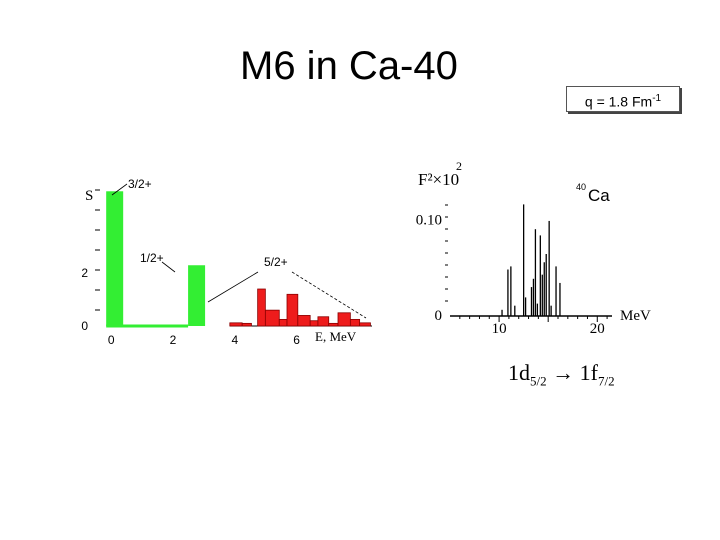  Describe the element at coordinates (519, 372) in the screenshot. I see `transition-from: 1d` at that location.